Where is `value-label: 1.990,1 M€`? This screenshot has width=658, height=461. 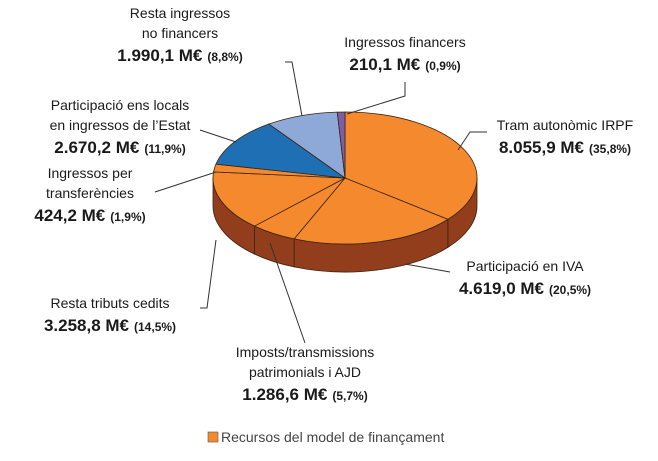 value-label: 1.990,1 M€ is located at coordinates (160, 55).